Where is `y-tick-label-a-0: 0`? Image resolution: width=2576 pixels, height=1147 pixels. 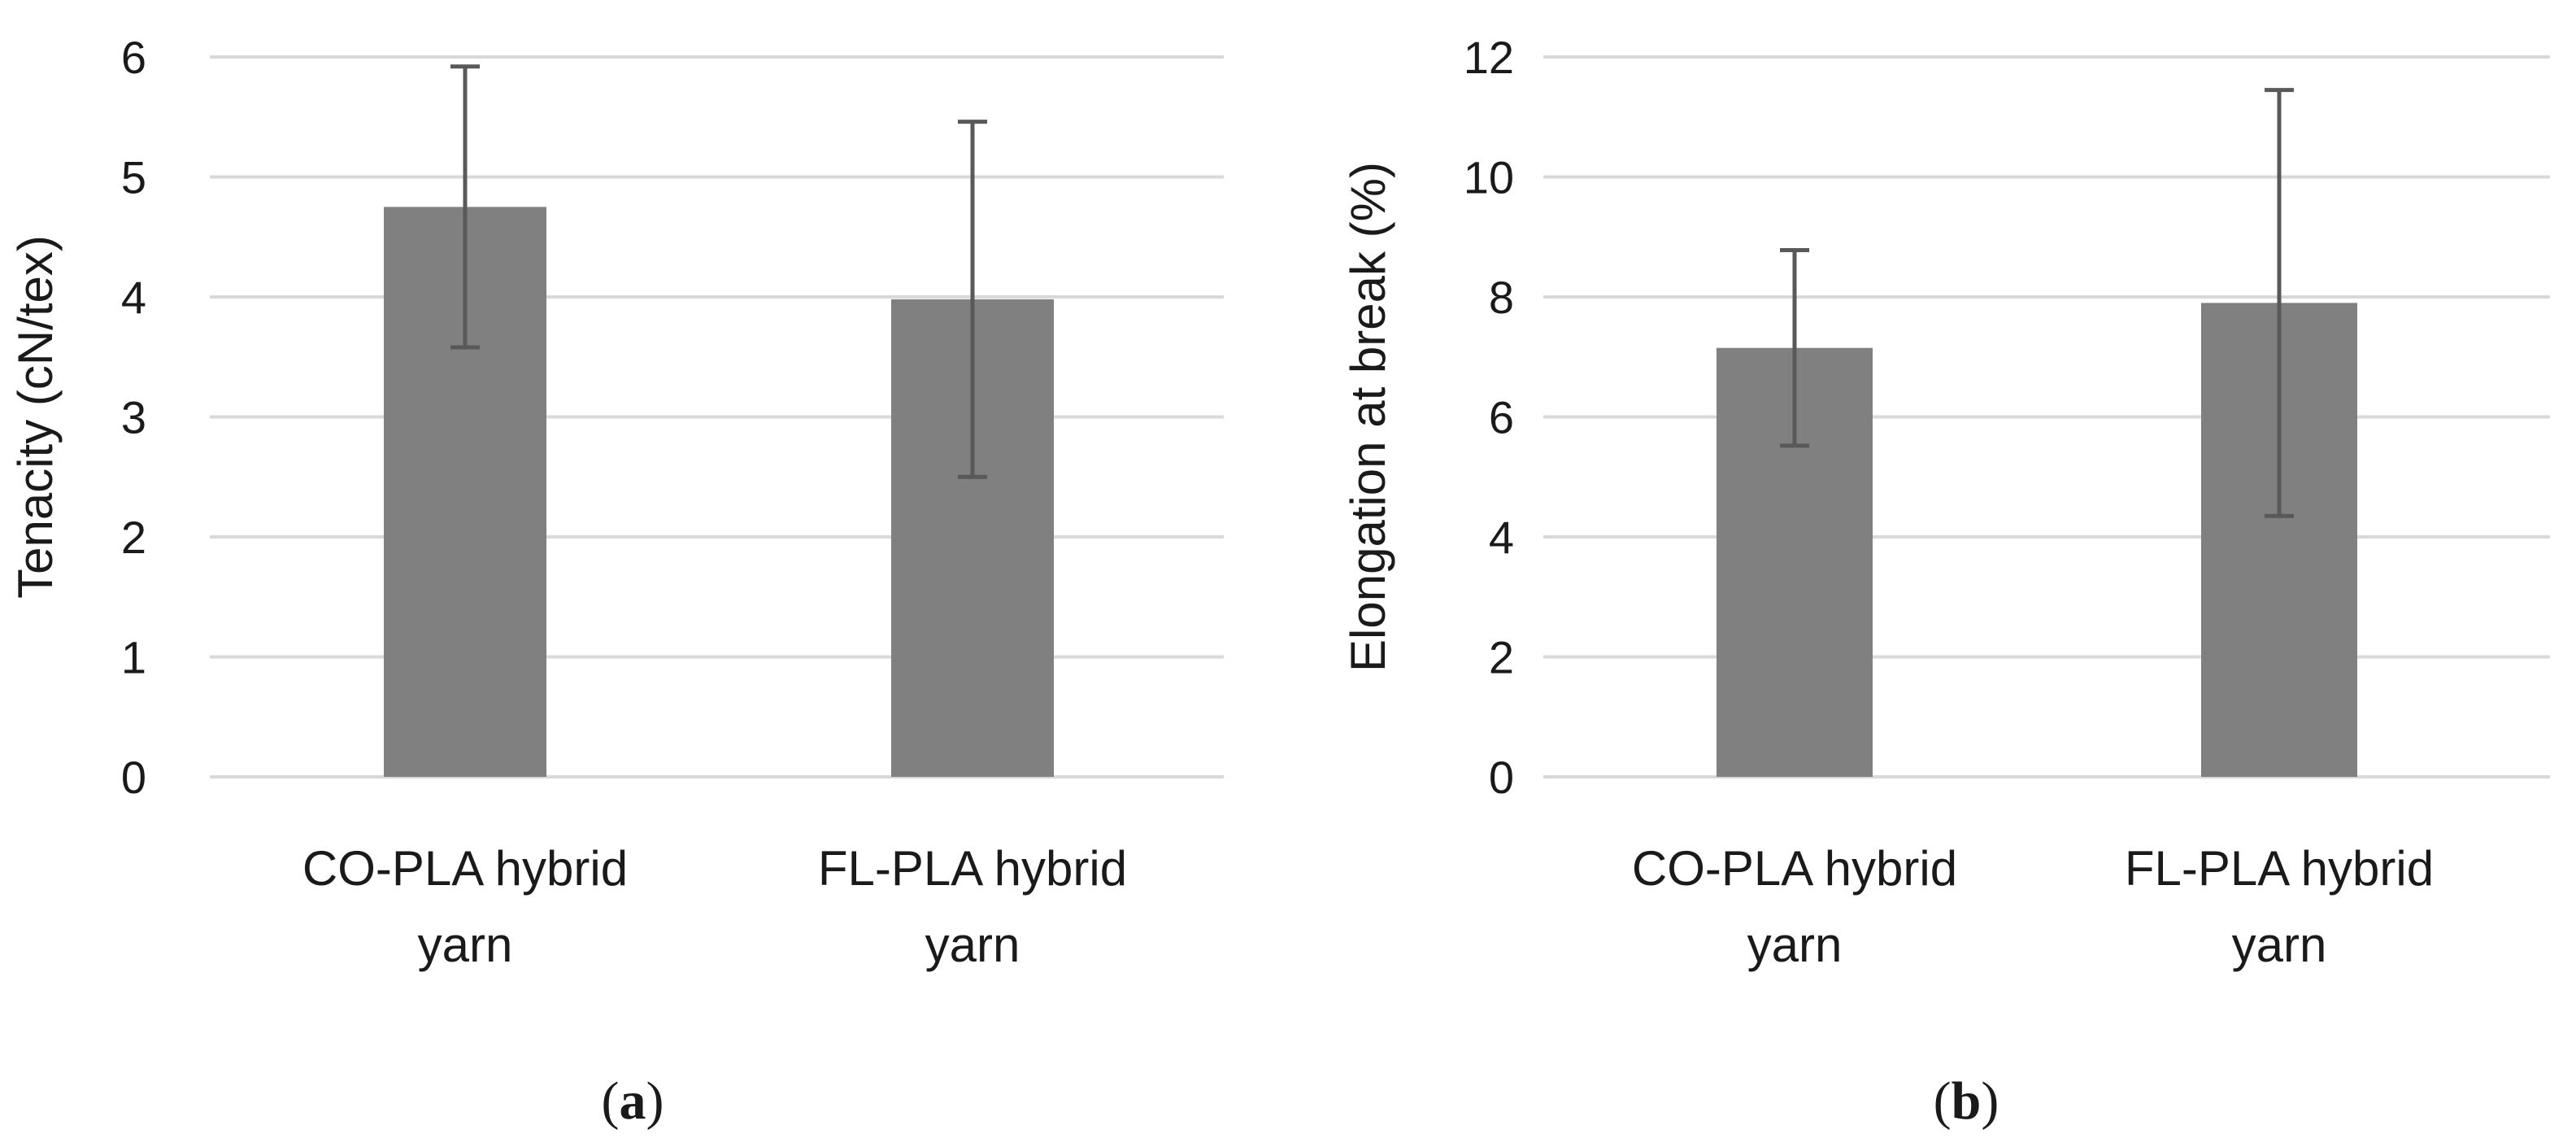 y-tick-label-a-0: 0 is located at coordinates (133, 777).